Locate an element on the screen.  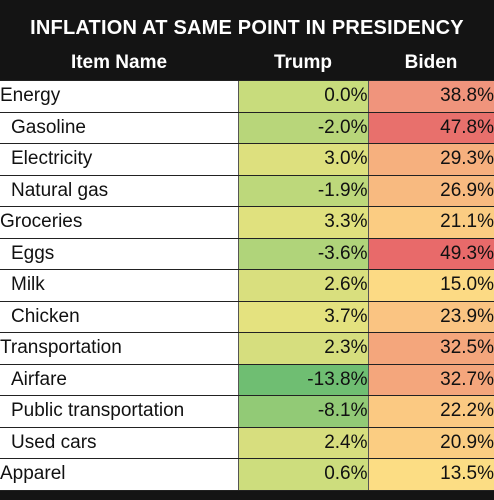
table-row: Public transportation -8.1% 22.2% is located at coordinates (247, 411).